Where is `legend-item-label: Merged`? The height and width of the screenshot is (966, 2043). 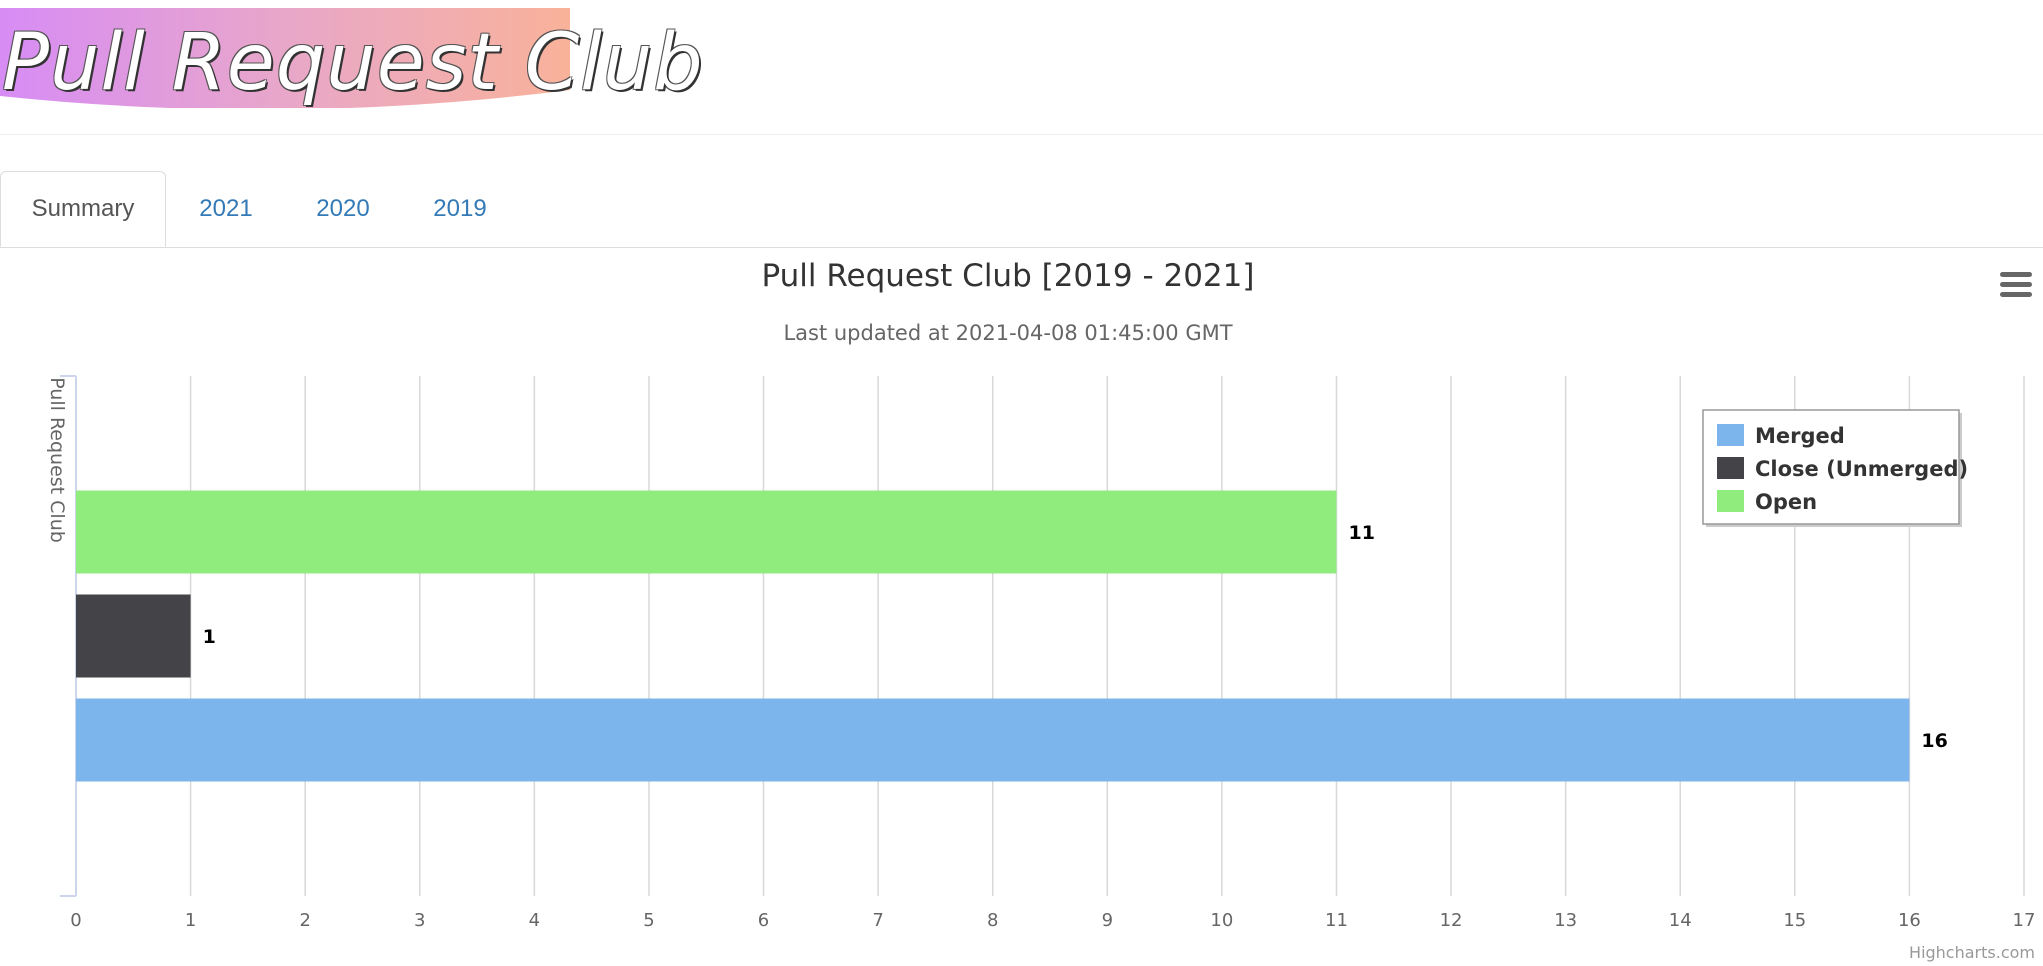 legend-item-label: Merged is located at coordinates (1800, 436).